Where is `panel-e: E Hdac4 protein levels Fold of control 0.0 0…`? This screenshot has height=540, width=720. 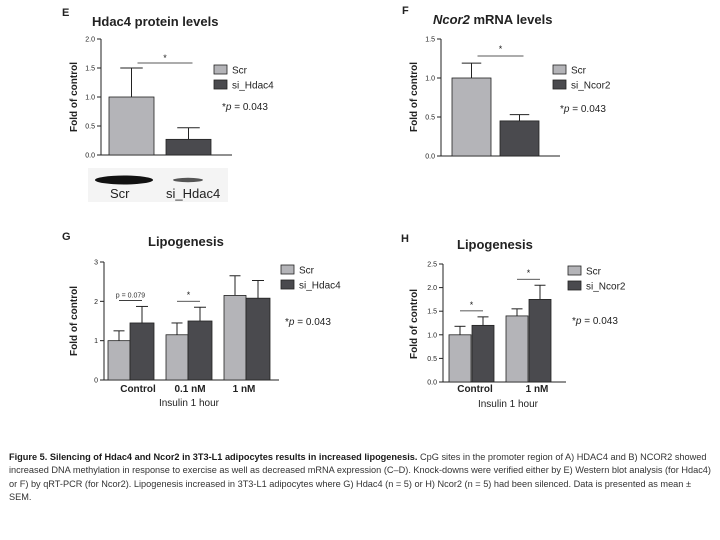
panel-e: E Hdac4 protein levels Fold of control 0.0 0… is located at coordinates (168, 83).